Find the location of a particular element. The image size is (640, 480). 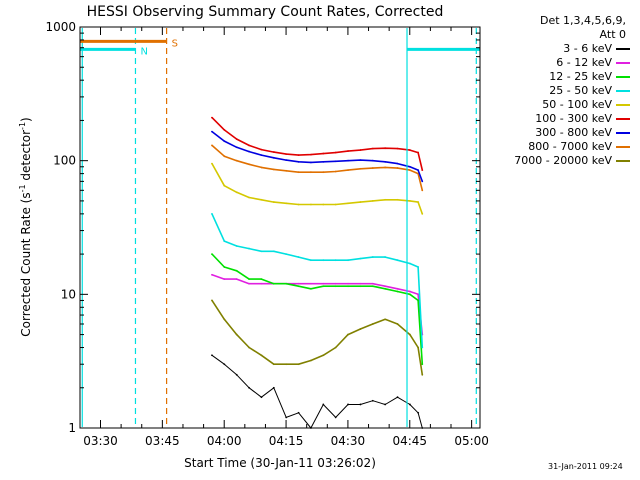

x-tick-label: 04:30 is located at coordinates (348, 441).